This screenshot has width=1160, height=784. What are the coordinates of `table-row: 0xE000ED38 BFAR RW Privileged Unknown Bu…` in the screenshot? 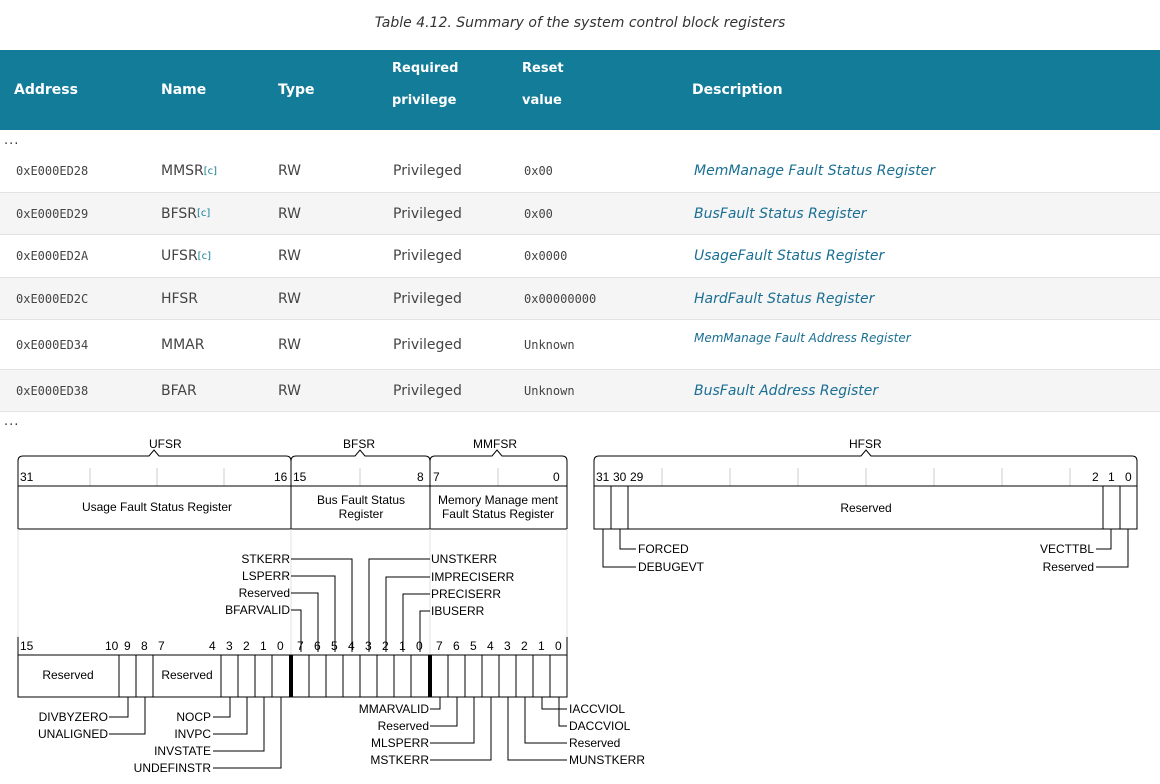 It's located at (580, 391).